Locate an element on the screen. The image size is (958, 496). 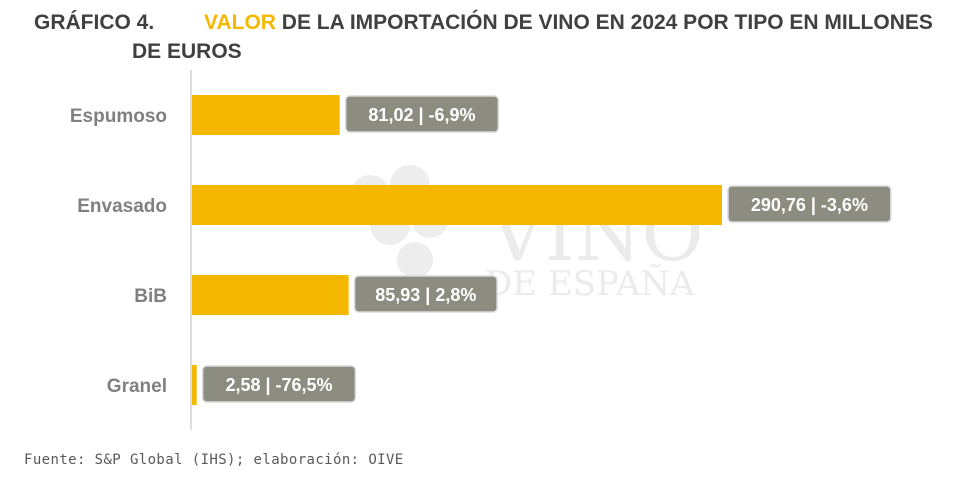
category-label: Envasado is located at coordinates (122, 206).